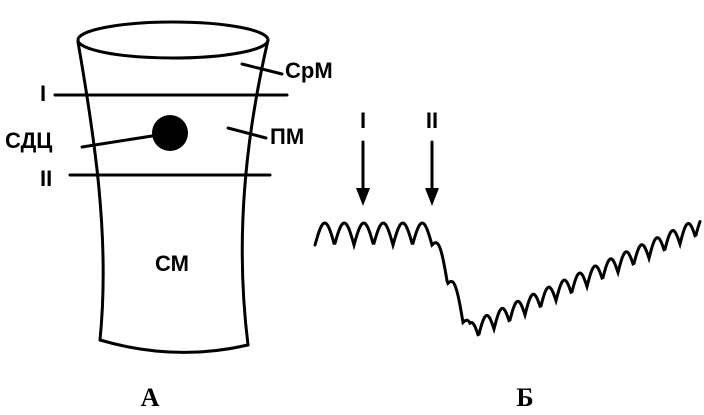 The image size is (704, 415). Describe the element at coordinates (173, 40) in the screenshot. I see `vessel-top` at that location.